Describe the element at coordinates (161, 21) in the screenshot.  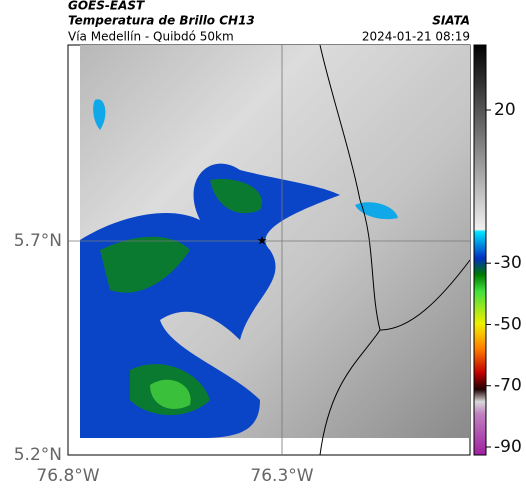
I see `subtitle: Temperatura de Brillo CH13` at that location.